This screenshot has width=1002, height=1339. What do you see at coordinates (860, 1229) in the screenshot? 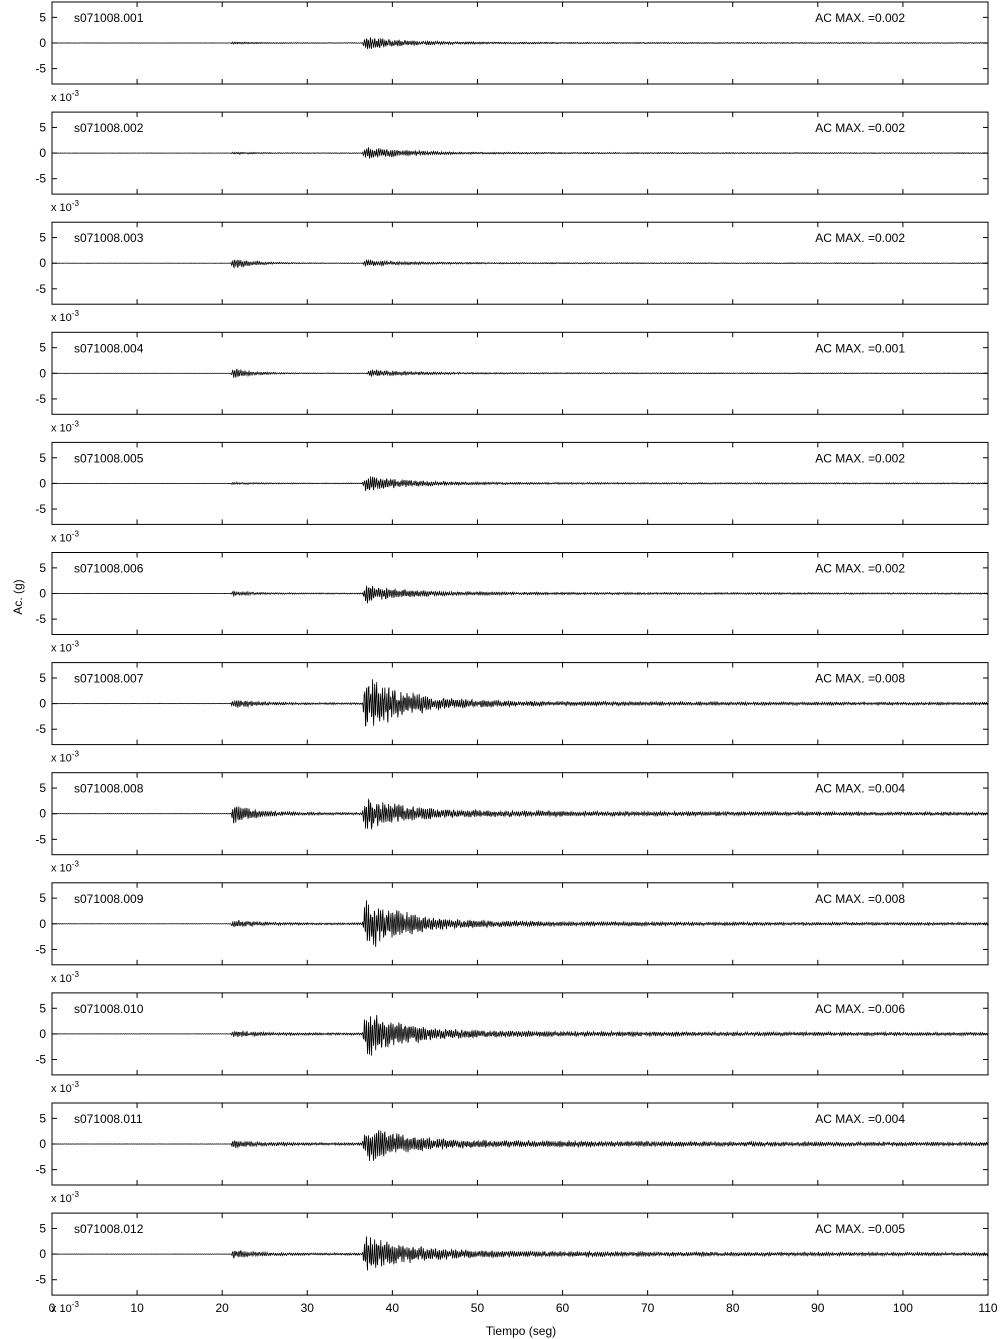
I see `ac-max-label: AC MAX. =0.005` at bounding box center [860, 1229].